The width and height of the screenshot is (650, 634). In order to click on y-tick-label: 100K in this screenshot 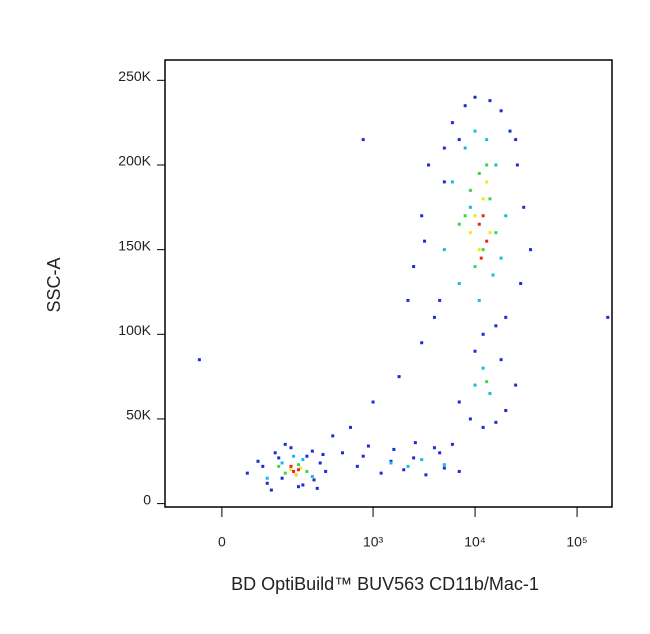, I will do `click(134, 330)`.